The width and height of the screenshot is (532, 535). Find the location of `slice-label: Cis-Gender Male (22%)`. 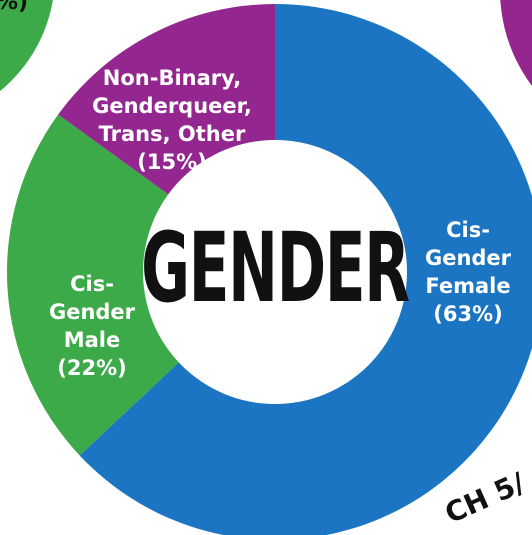

slice-label: Cis-Gender Male (22%) is located at coordinates (92, 326).